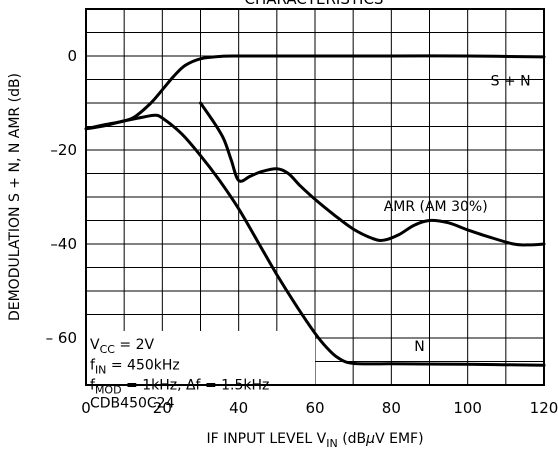 This screenshot has width=558, height=455. What do you see at coordinates (122, 346) in the screenshot?
I see `condition-line: VCC = 2V` at bounding box center [122, 346].